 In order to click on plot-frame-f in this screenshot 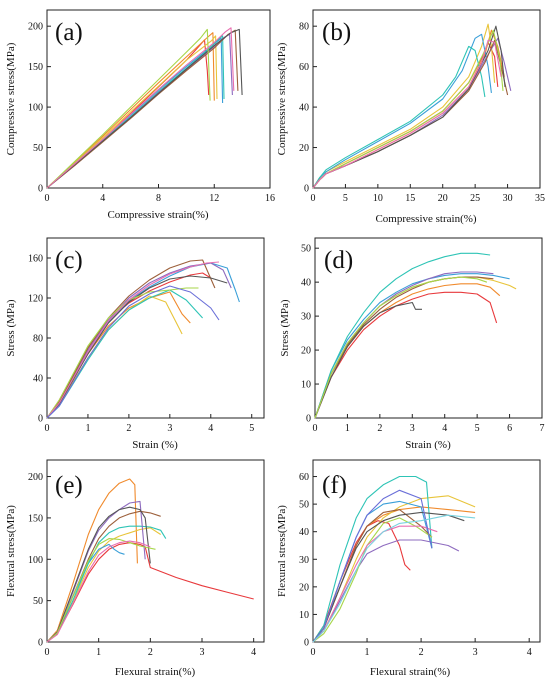, I will do `click(426, 551)`.